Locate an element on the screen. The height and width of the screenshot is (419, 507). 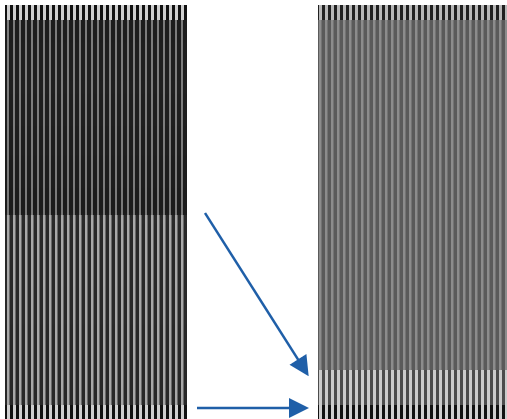
right-stripes-bottom is located at coordinates (412, 387).